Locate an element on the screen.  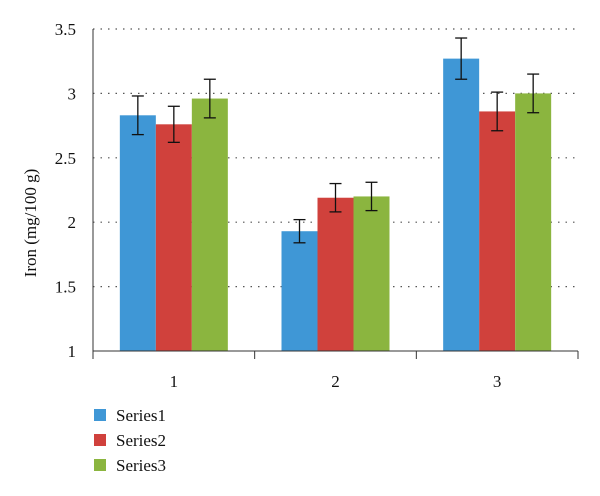
x-tick-labels: 1 2 3 is located at coordinates (336, 381).